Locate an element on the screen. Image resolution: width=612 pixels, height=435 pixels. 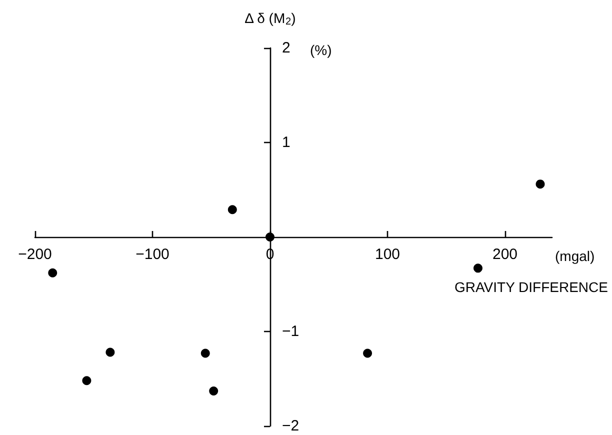
x-axis-title: GRAVITY DIFFERENCE is located at coordinates (531, 287).